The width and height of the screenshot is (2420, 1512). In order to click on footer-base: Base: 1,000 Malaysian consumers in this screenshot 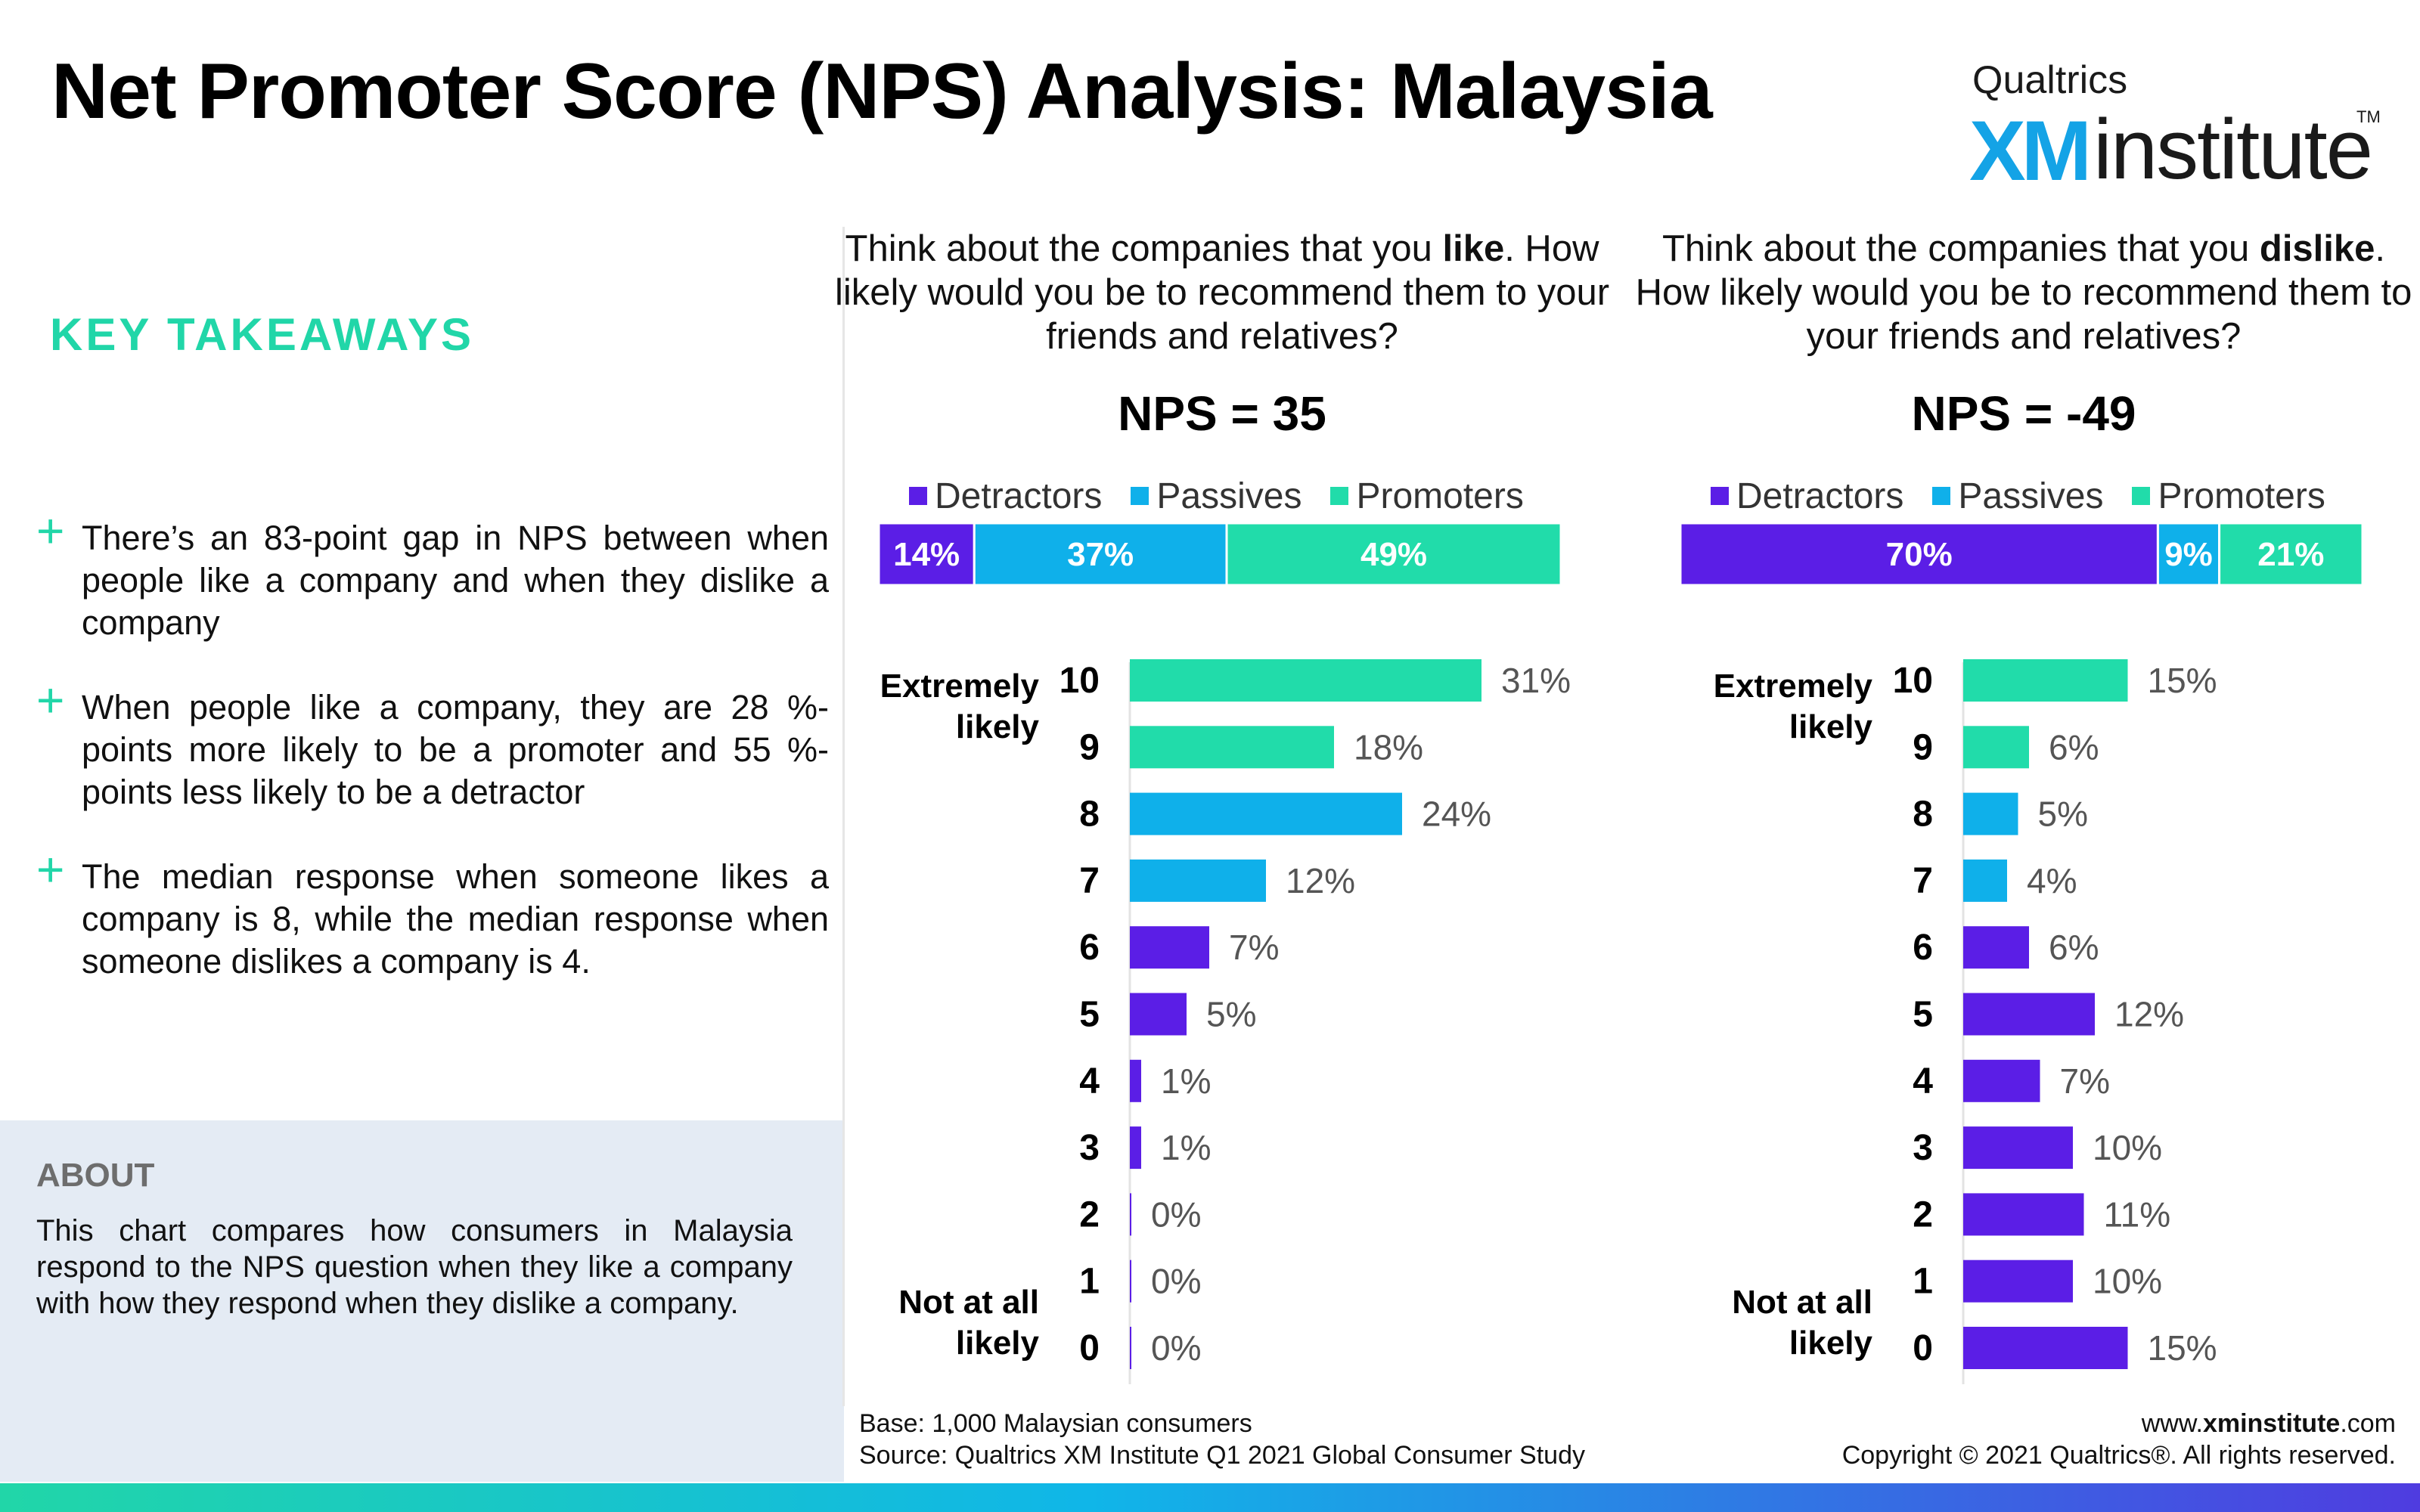, I will do `click(1055, 1423)`.